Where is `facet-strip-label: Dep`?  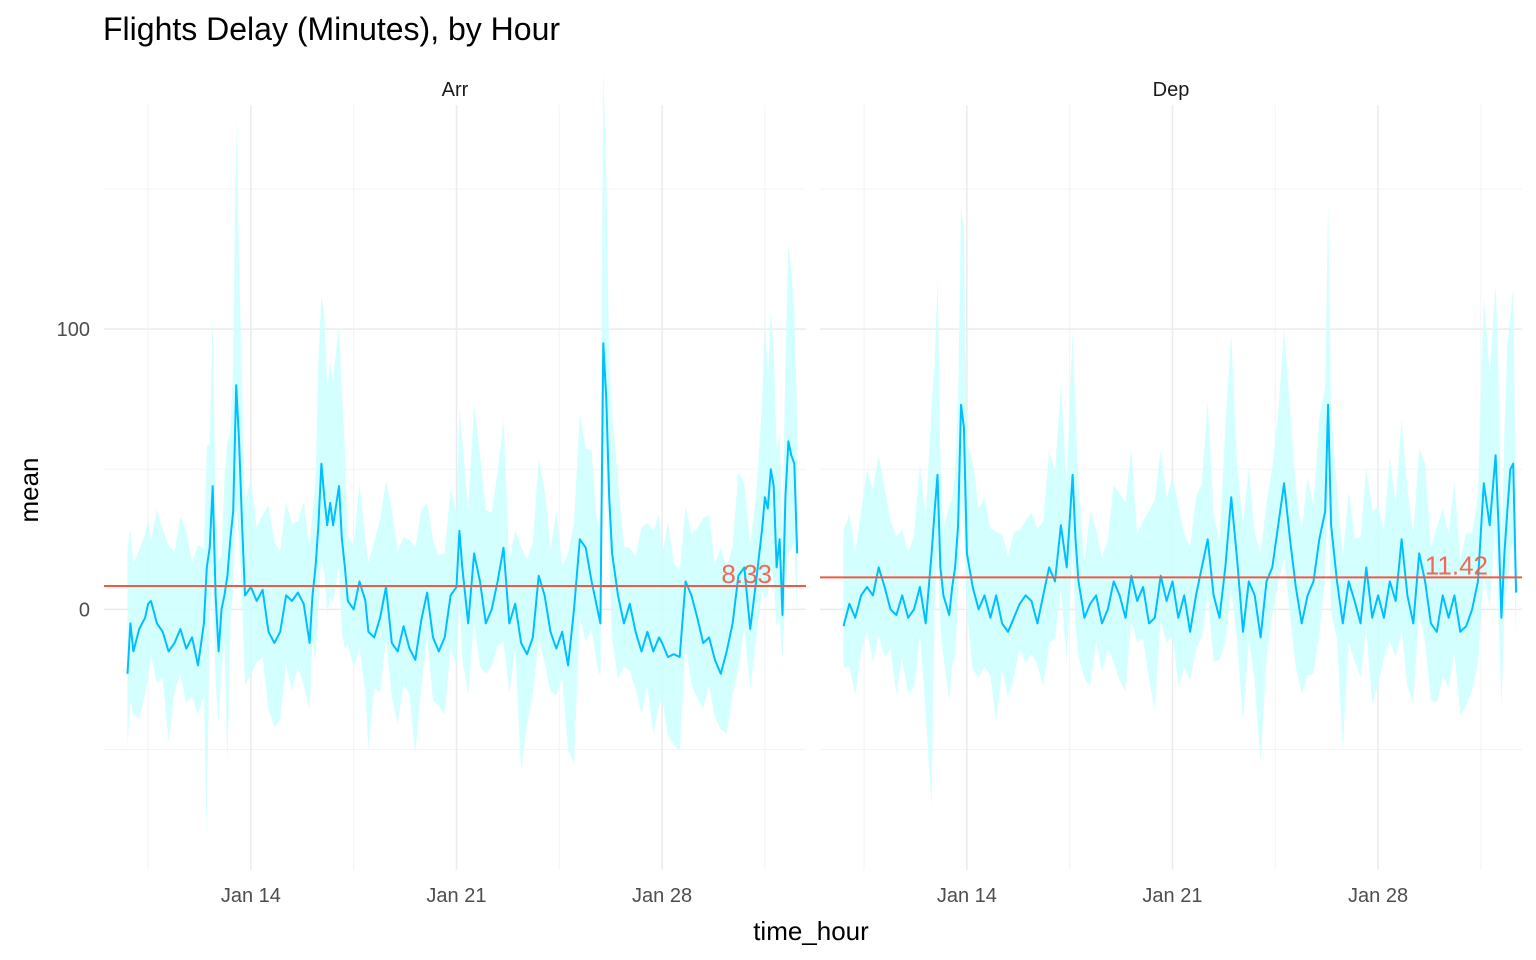
facet-strip-label: Dep is located at coordinates (1171, 90).